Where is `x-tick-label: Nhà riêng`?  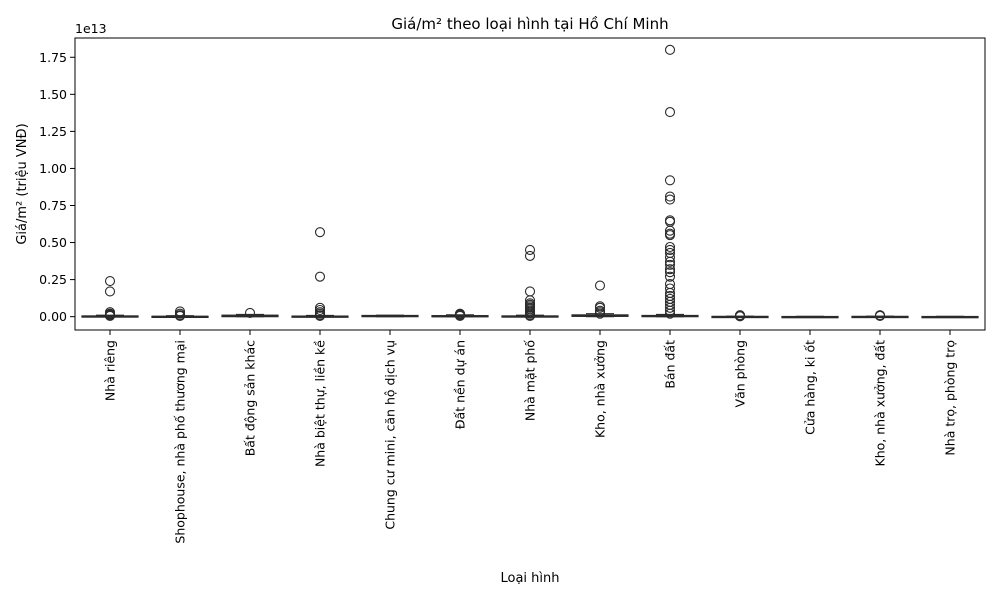
x-tick-label: Nhà riêng is located at coordinates (110, 370).